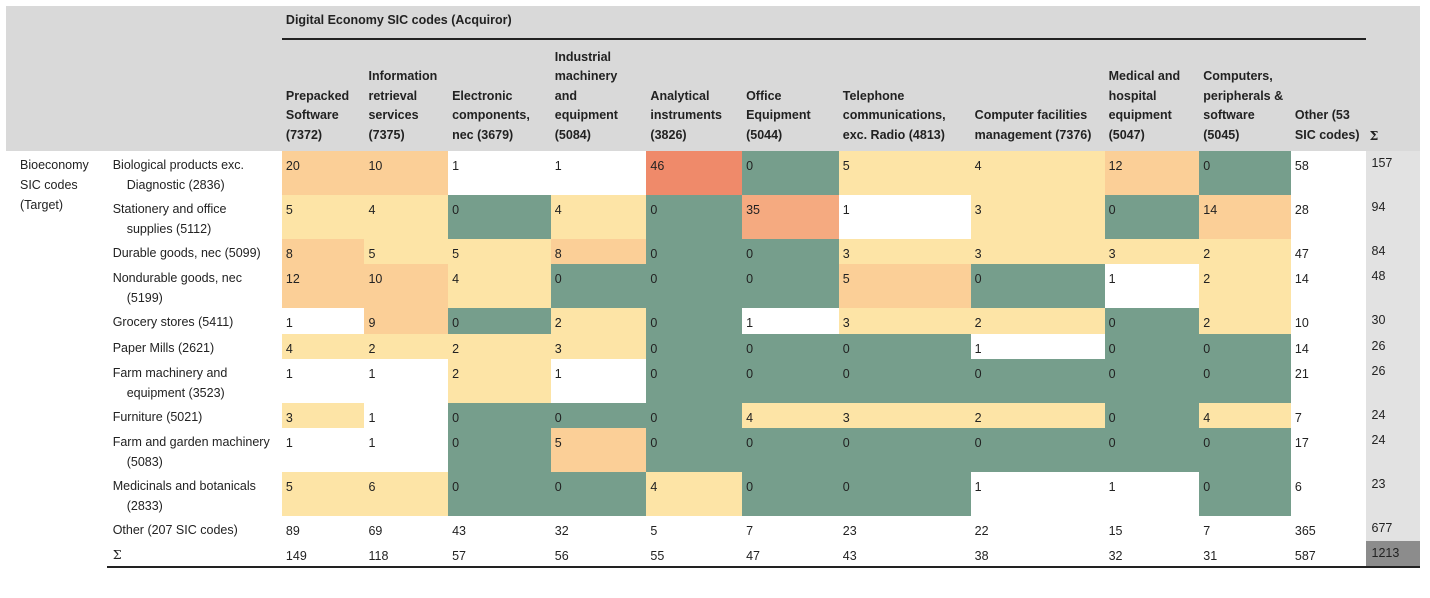 The image size is (1430, 598). What do you see at coordinates (598, 554) in the screenshot?
I see `value-cell: 56` at bounding box center [598, 554].